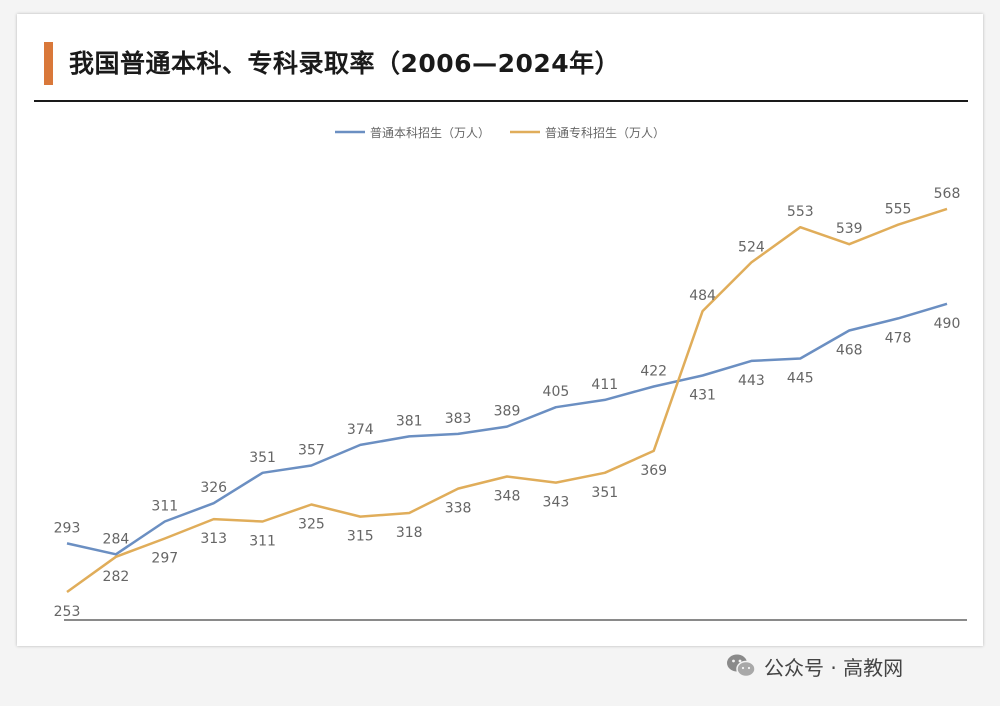  I want to click on data-label-0-16: 468, so click(849, 351).